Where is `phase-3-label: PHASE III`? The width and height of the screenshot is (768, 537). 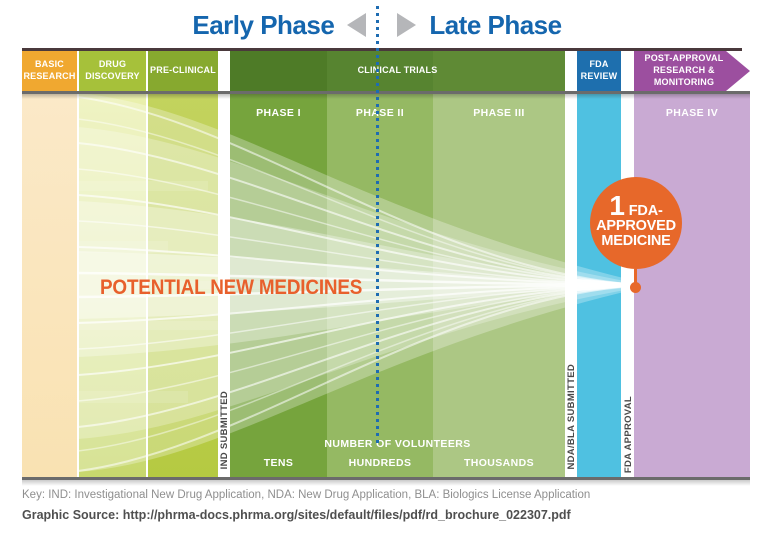 phase-3-label: PHASE III is located at coordinates (499, 113).